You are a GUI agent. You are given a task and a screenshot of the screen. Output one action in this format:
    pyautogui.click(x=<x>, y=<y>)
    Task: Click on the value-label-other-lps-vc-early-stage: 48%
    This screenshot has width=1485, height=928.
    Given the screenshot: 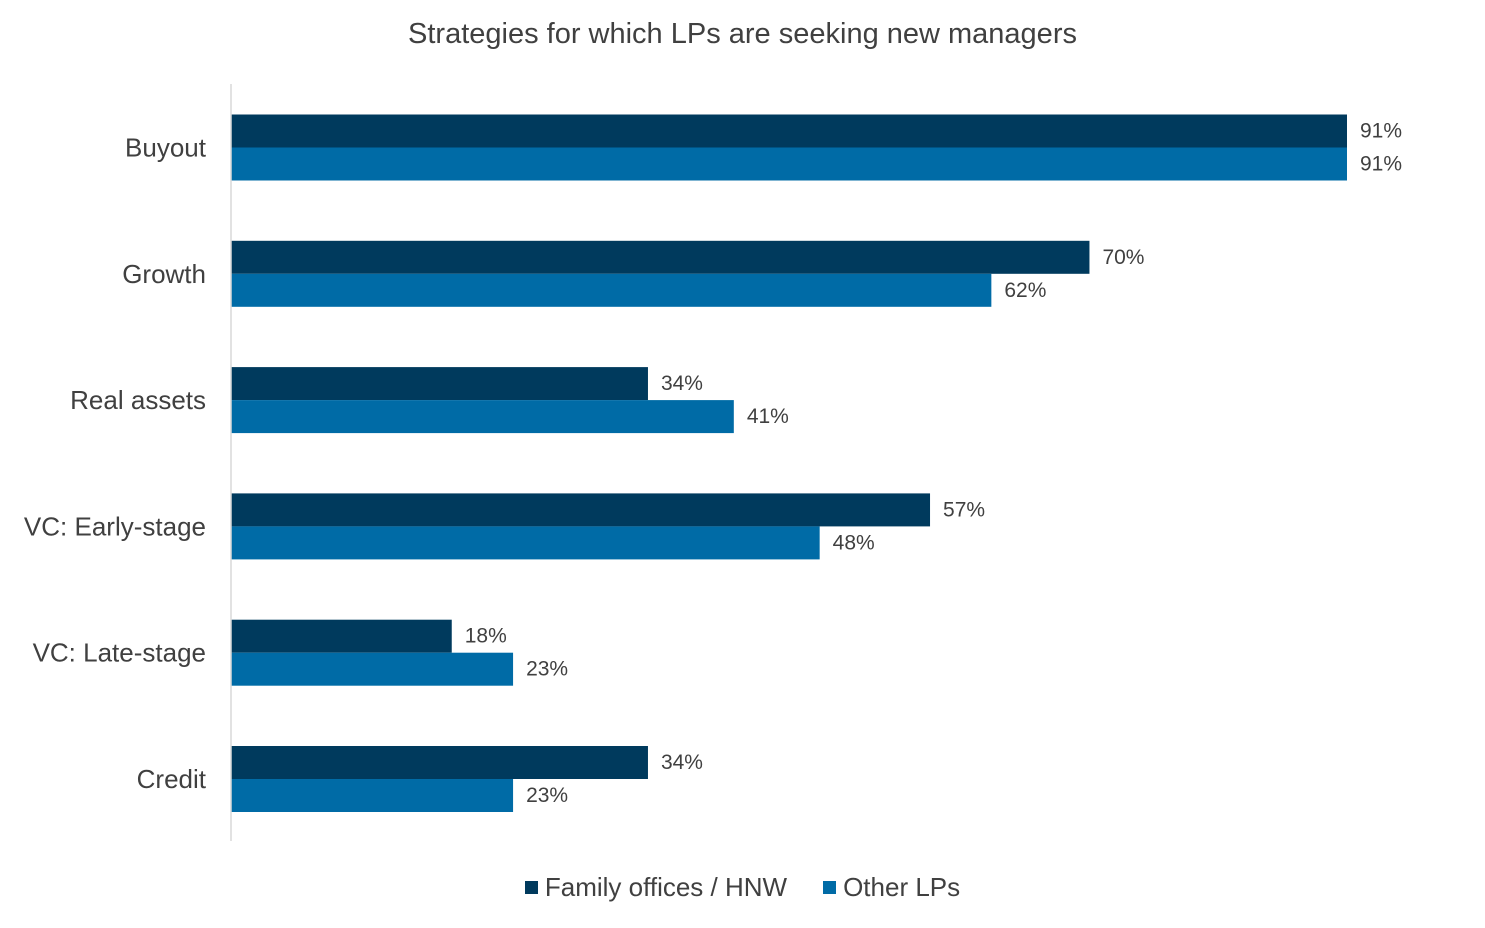 What is the action you would take?
    pyautogui.click(x=854, y=542)
    